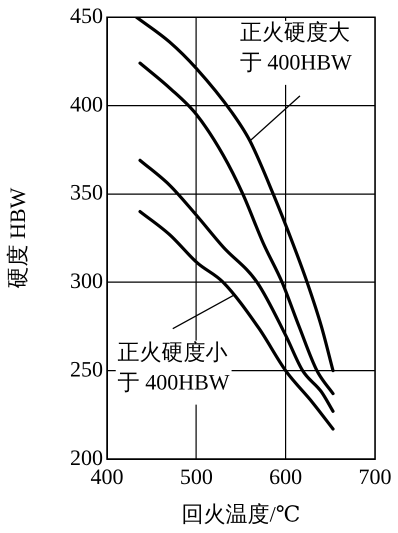 Image resolution: width=398 pixels, height=533 pixels. What do you see at coordinates (375, 476) in the screenshot?
I see `x-tick-label: 700` at bounding box center [375, 476].